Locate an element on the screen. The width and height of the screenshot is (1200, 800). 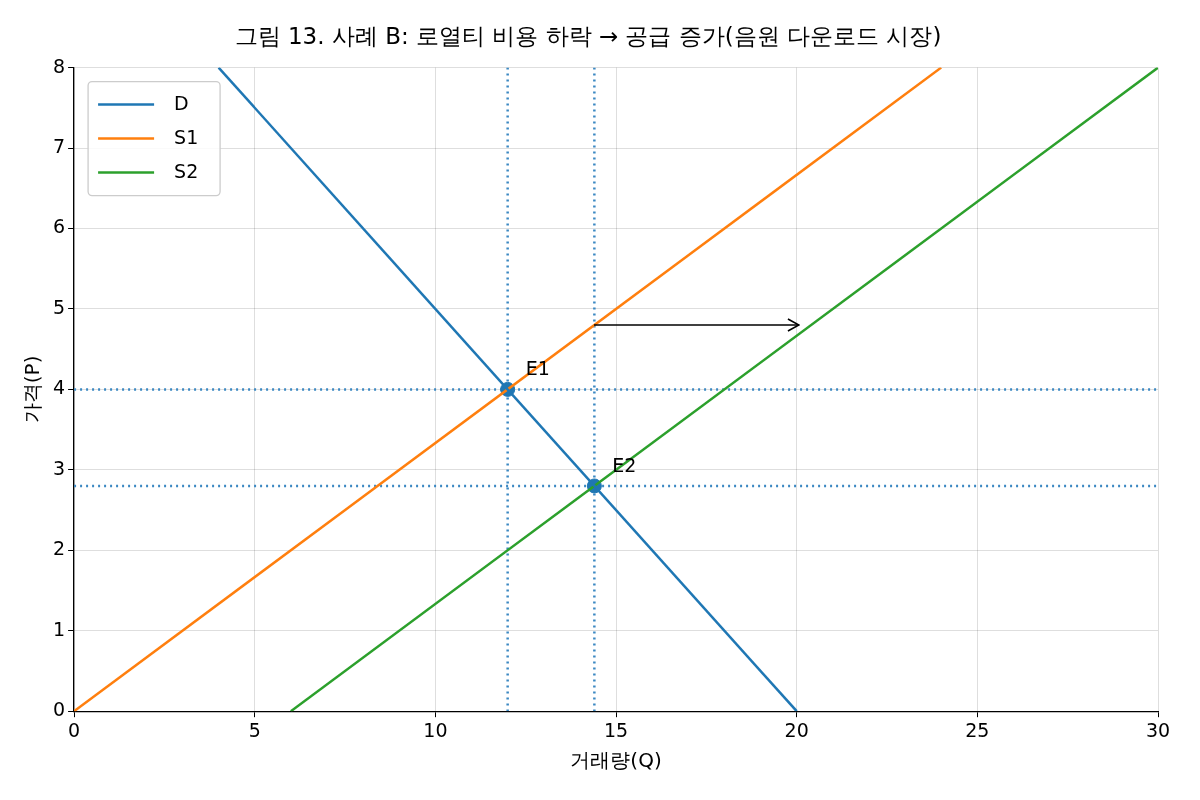
y-tick-label: 3 is located at coordinates (59, 467).